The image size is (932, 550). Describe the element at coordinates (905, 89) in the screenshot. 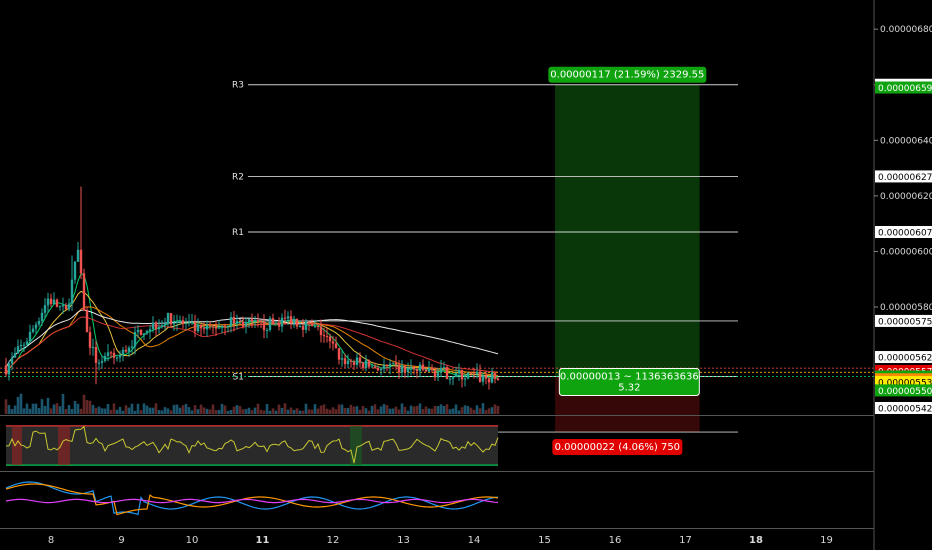

I see `price-tag-label: 0.00000659` at that location.